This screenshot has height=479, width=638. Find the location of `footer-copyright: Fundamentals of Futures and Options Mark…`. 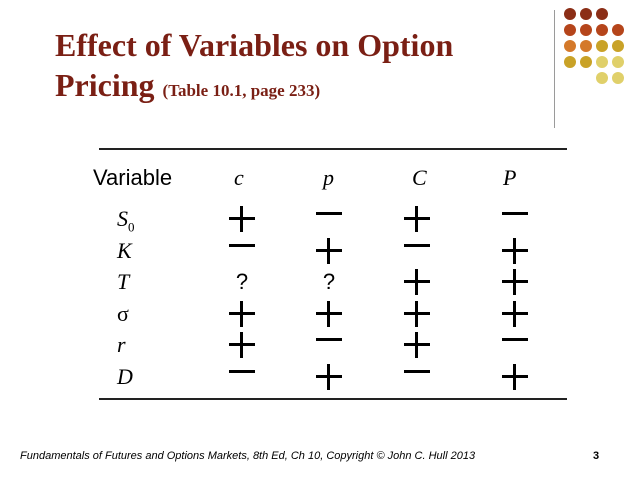

footer-copyright: Fundamentals of Futures and Options Mark… is located at coordinates (248, 456).